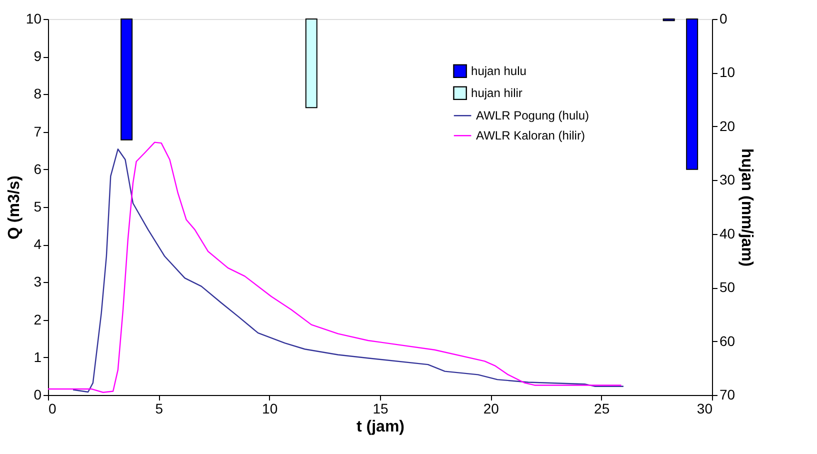 The height and width of the screenshot is (454, 817). Describe the element at coordinates (159, 408) in the screenshot. I see `x-tick-label: 5` at that location.